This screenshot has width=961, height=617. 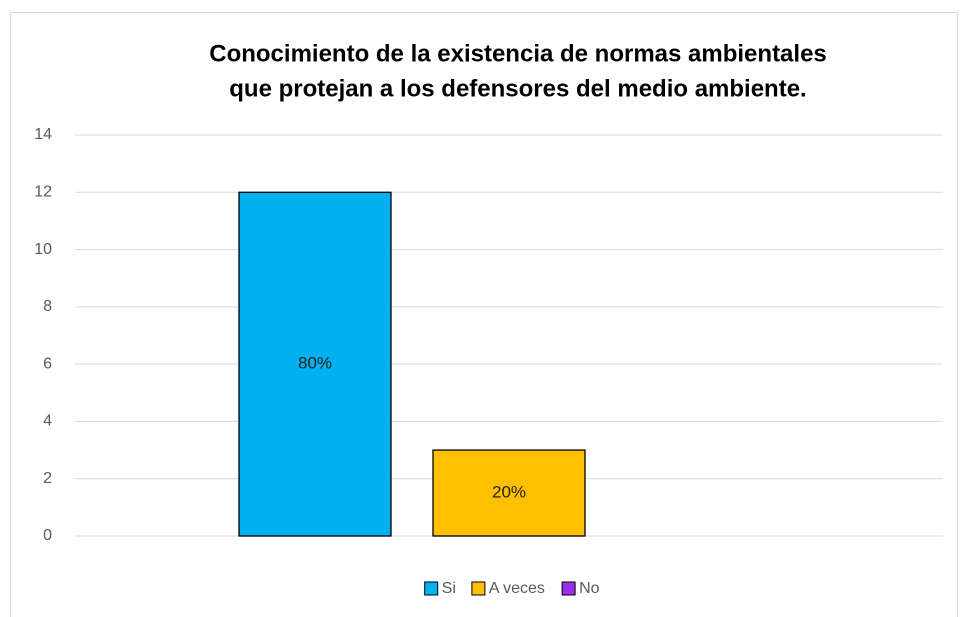 What do you see at coordinates (589, 588) in the screenshot?
I see `legend-label: No` at bounding box center [589, 588].